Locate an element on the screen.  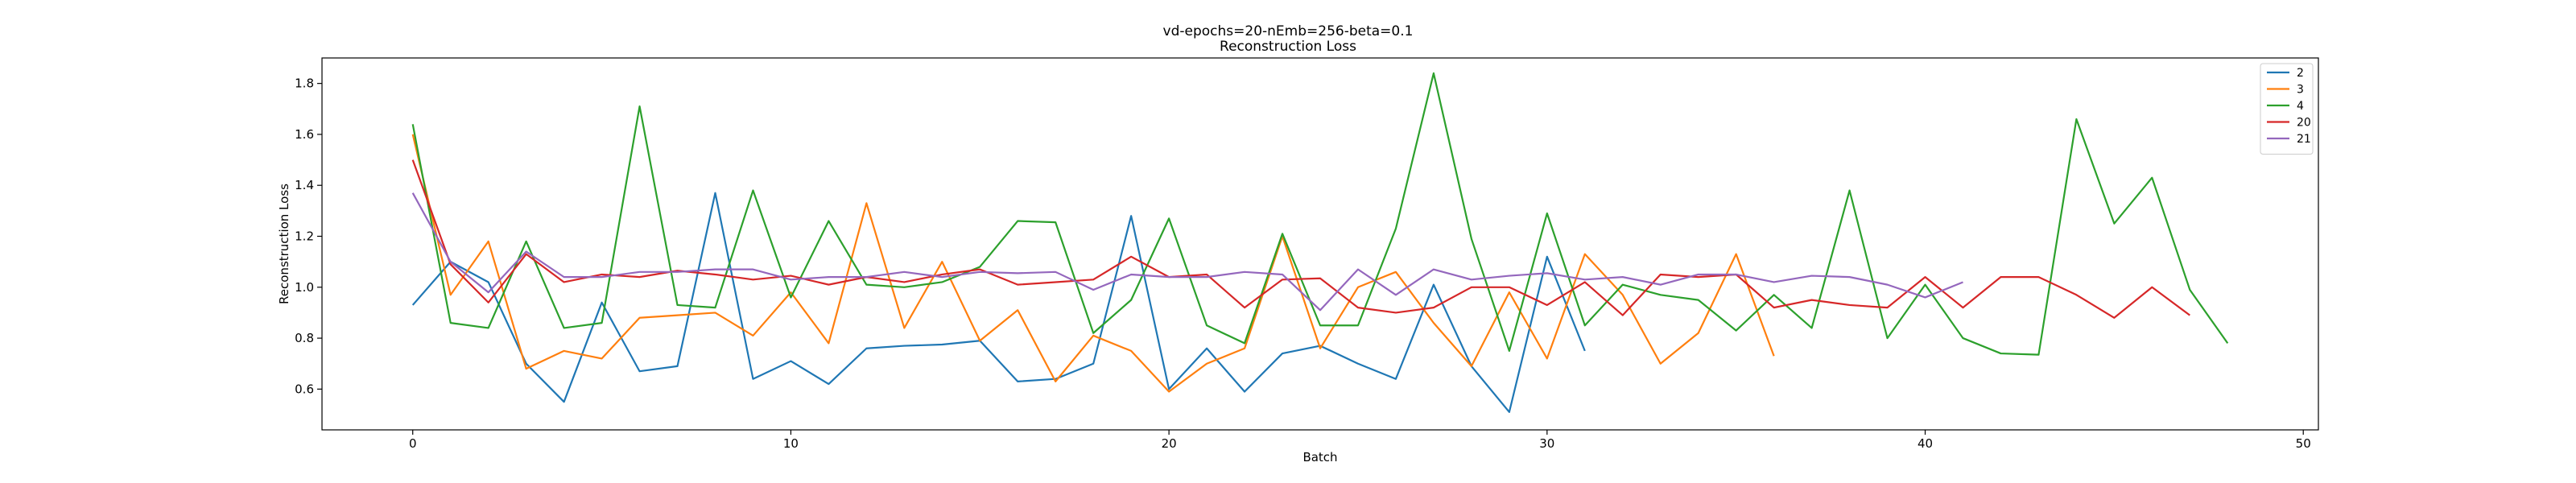
legend-label-21: 21 is located at coordinates (2304, 139).